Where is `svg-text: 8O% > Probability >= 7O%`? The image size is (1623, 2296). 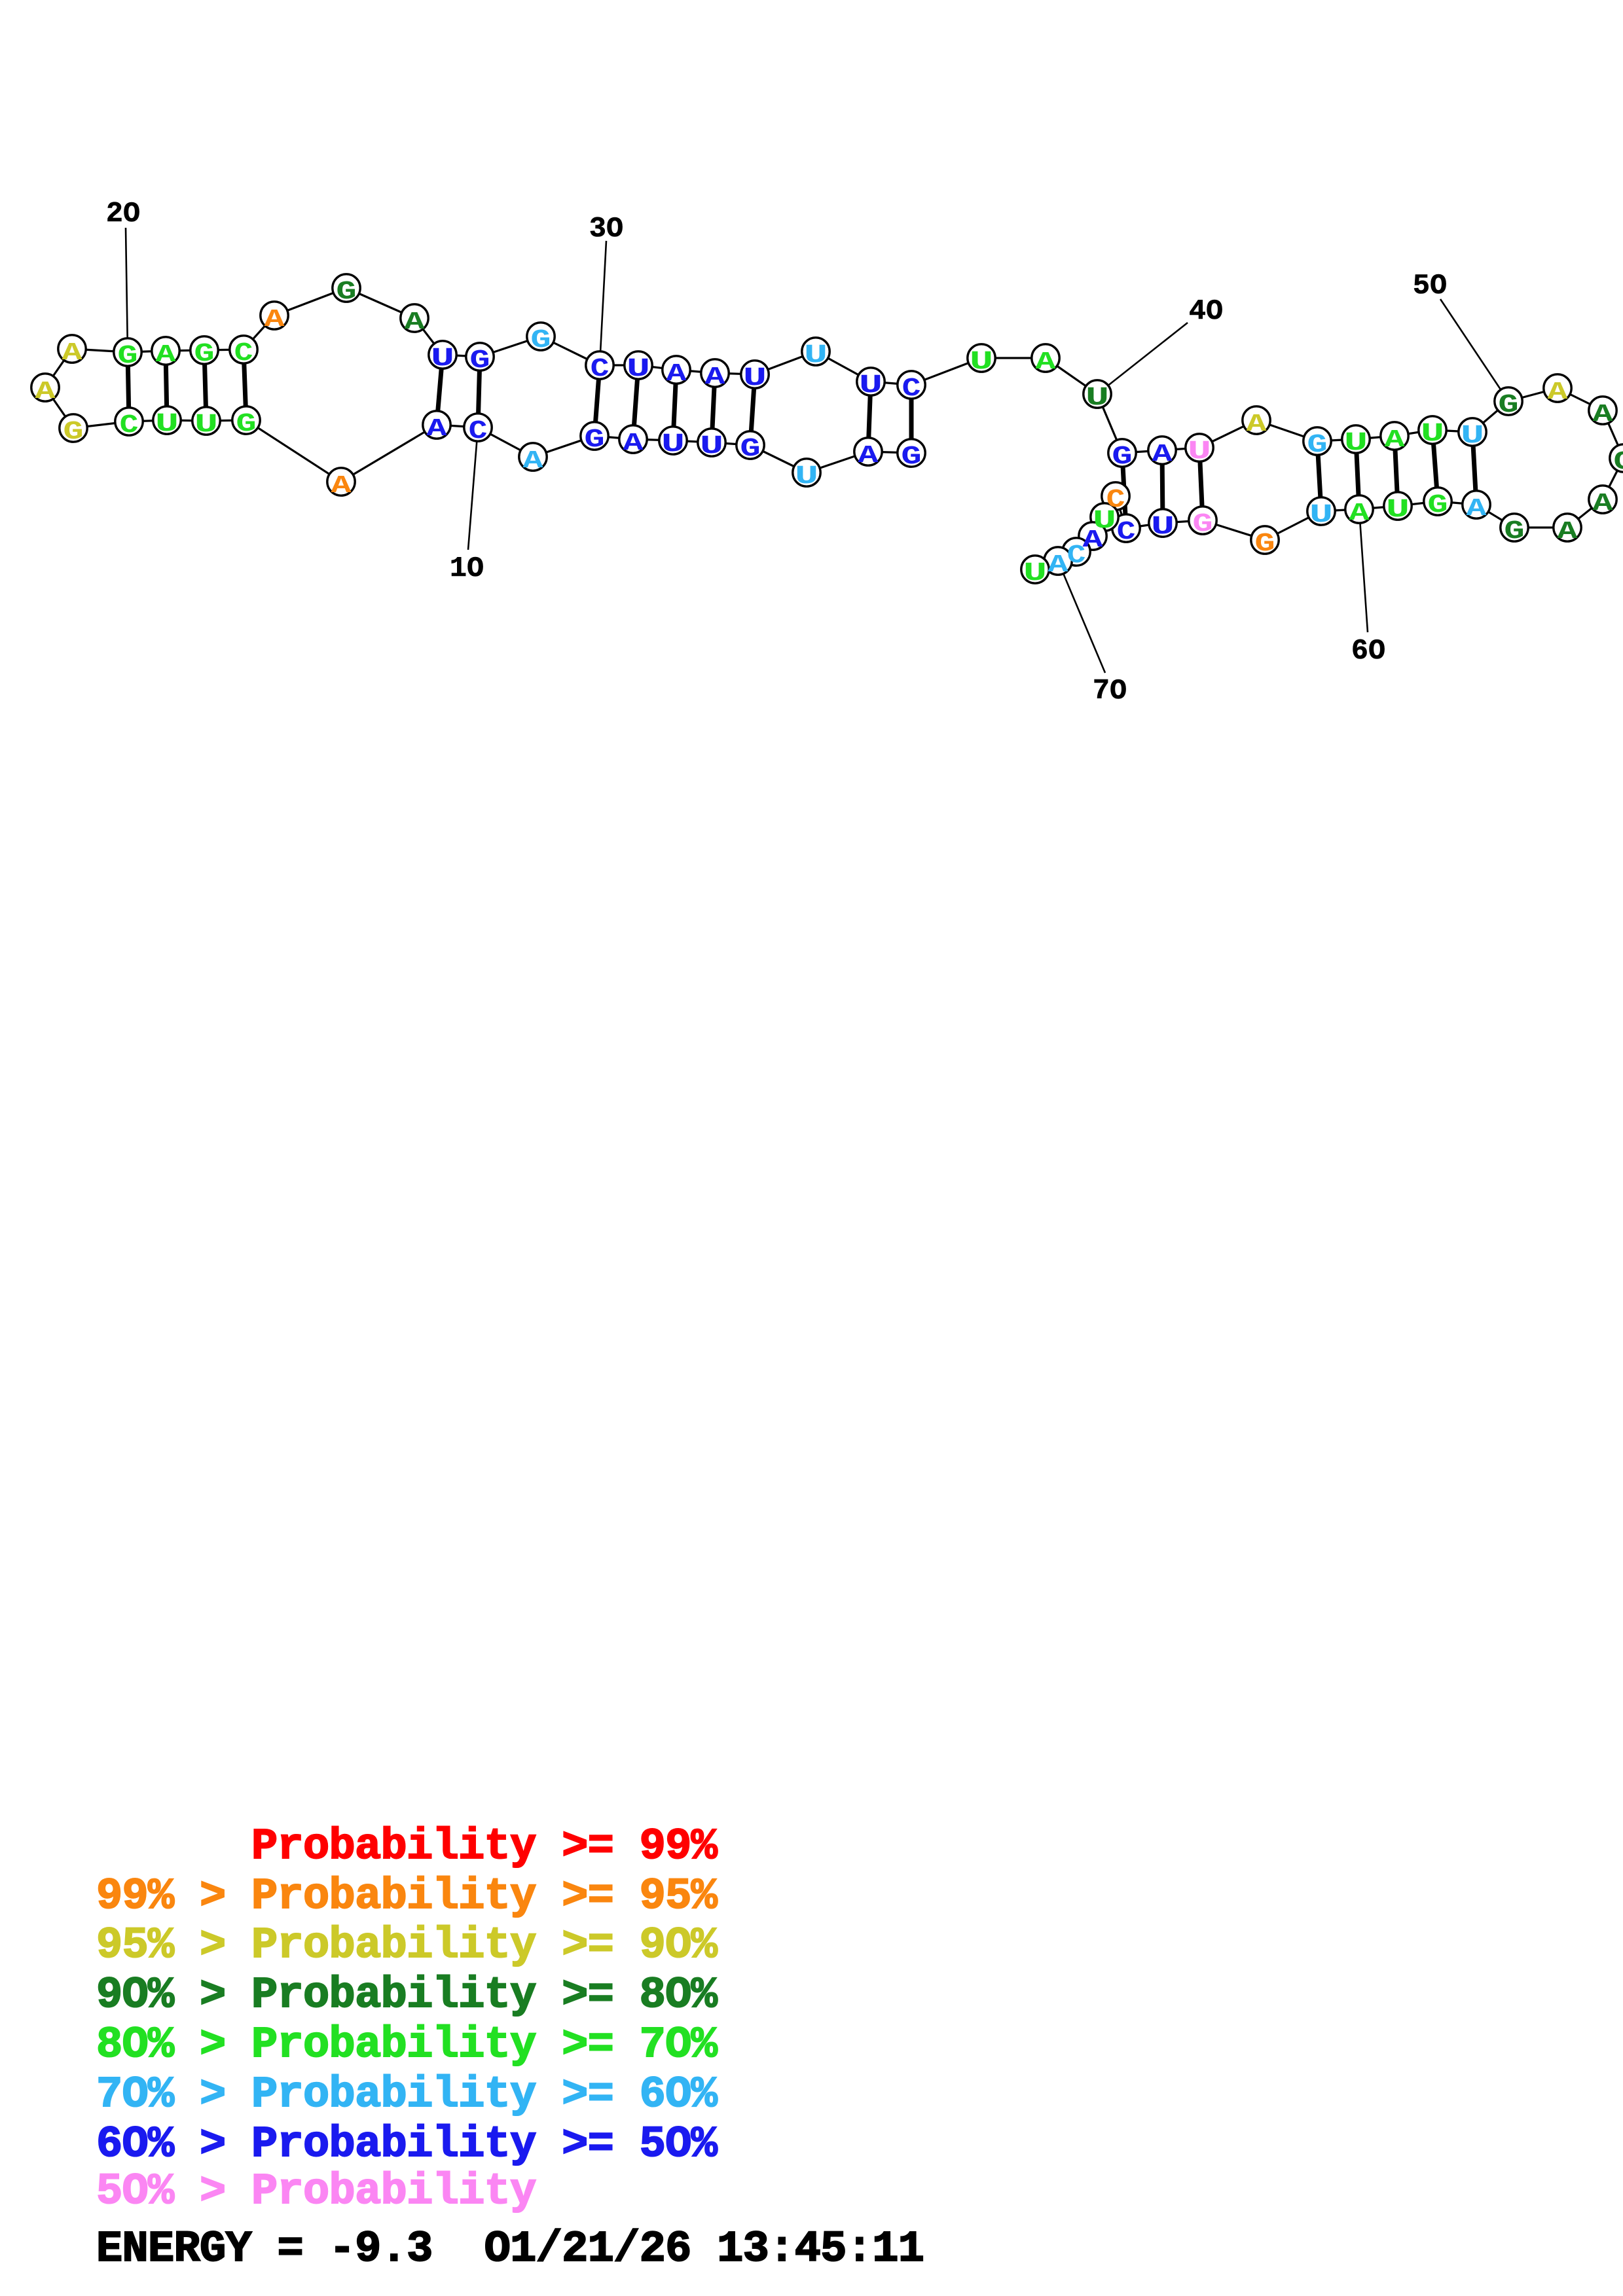
svg-text: 8O% > Probability >= 7O% is located at coordinates (407, 2045).